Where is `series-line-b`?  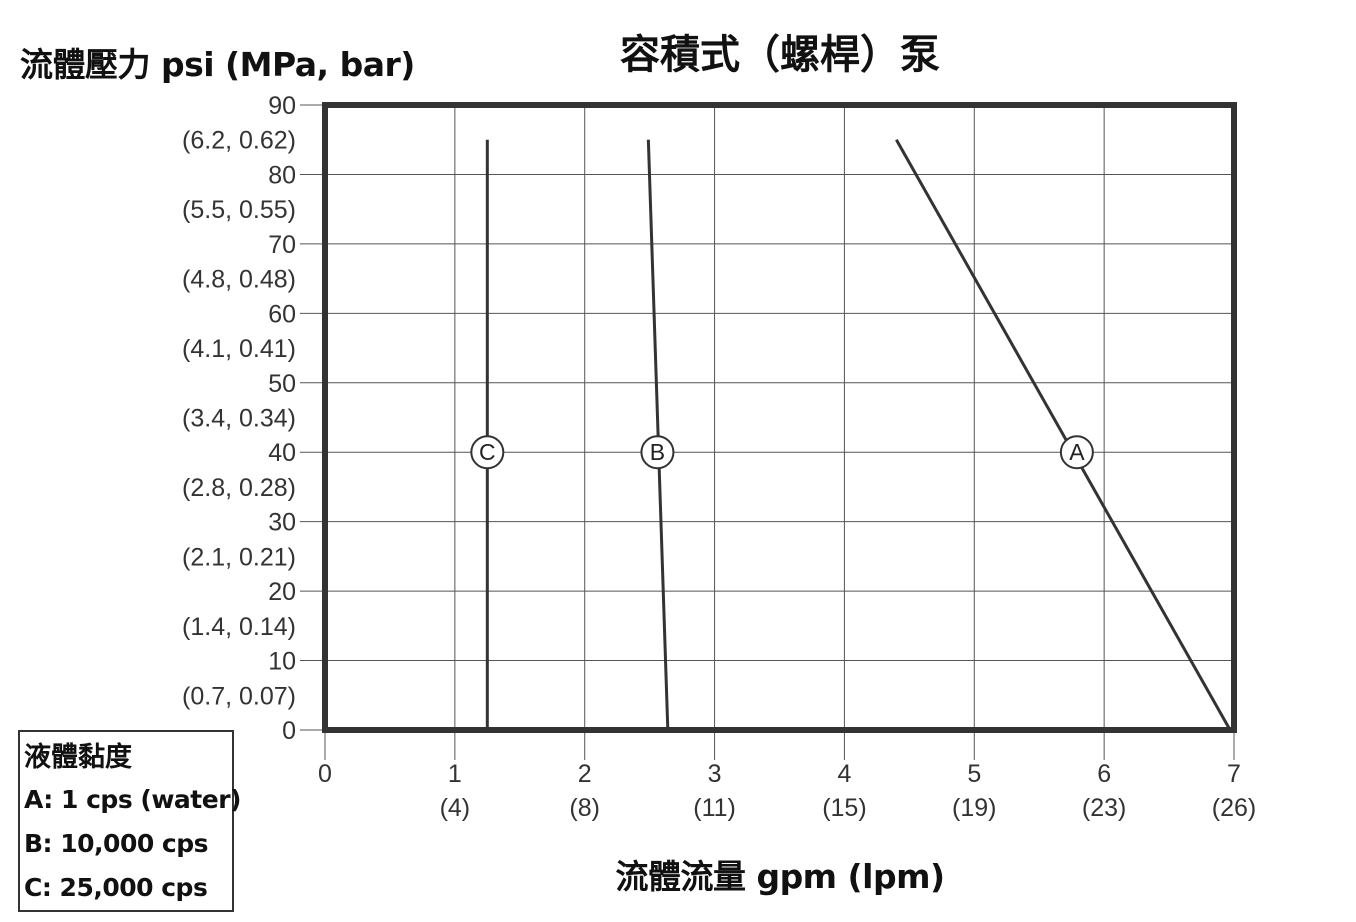
series-line-b is located at coordinates (658, 435).